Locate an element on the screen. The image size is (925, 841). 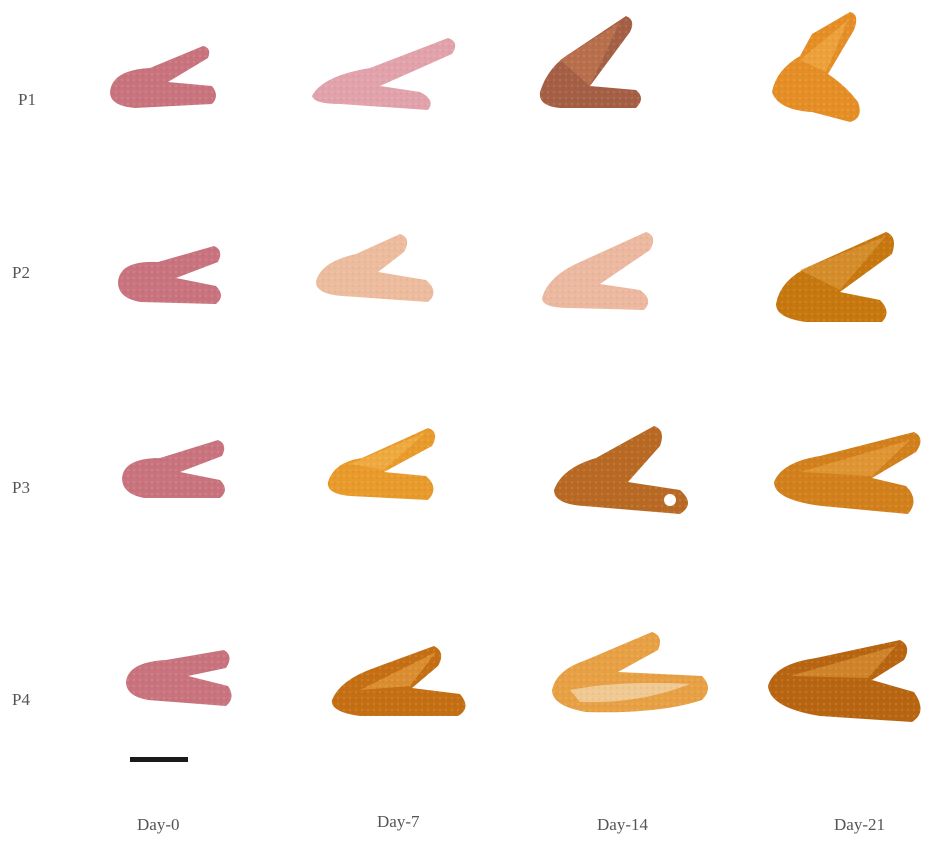
sample-p3-day14 is located at coordinates (621, 470).